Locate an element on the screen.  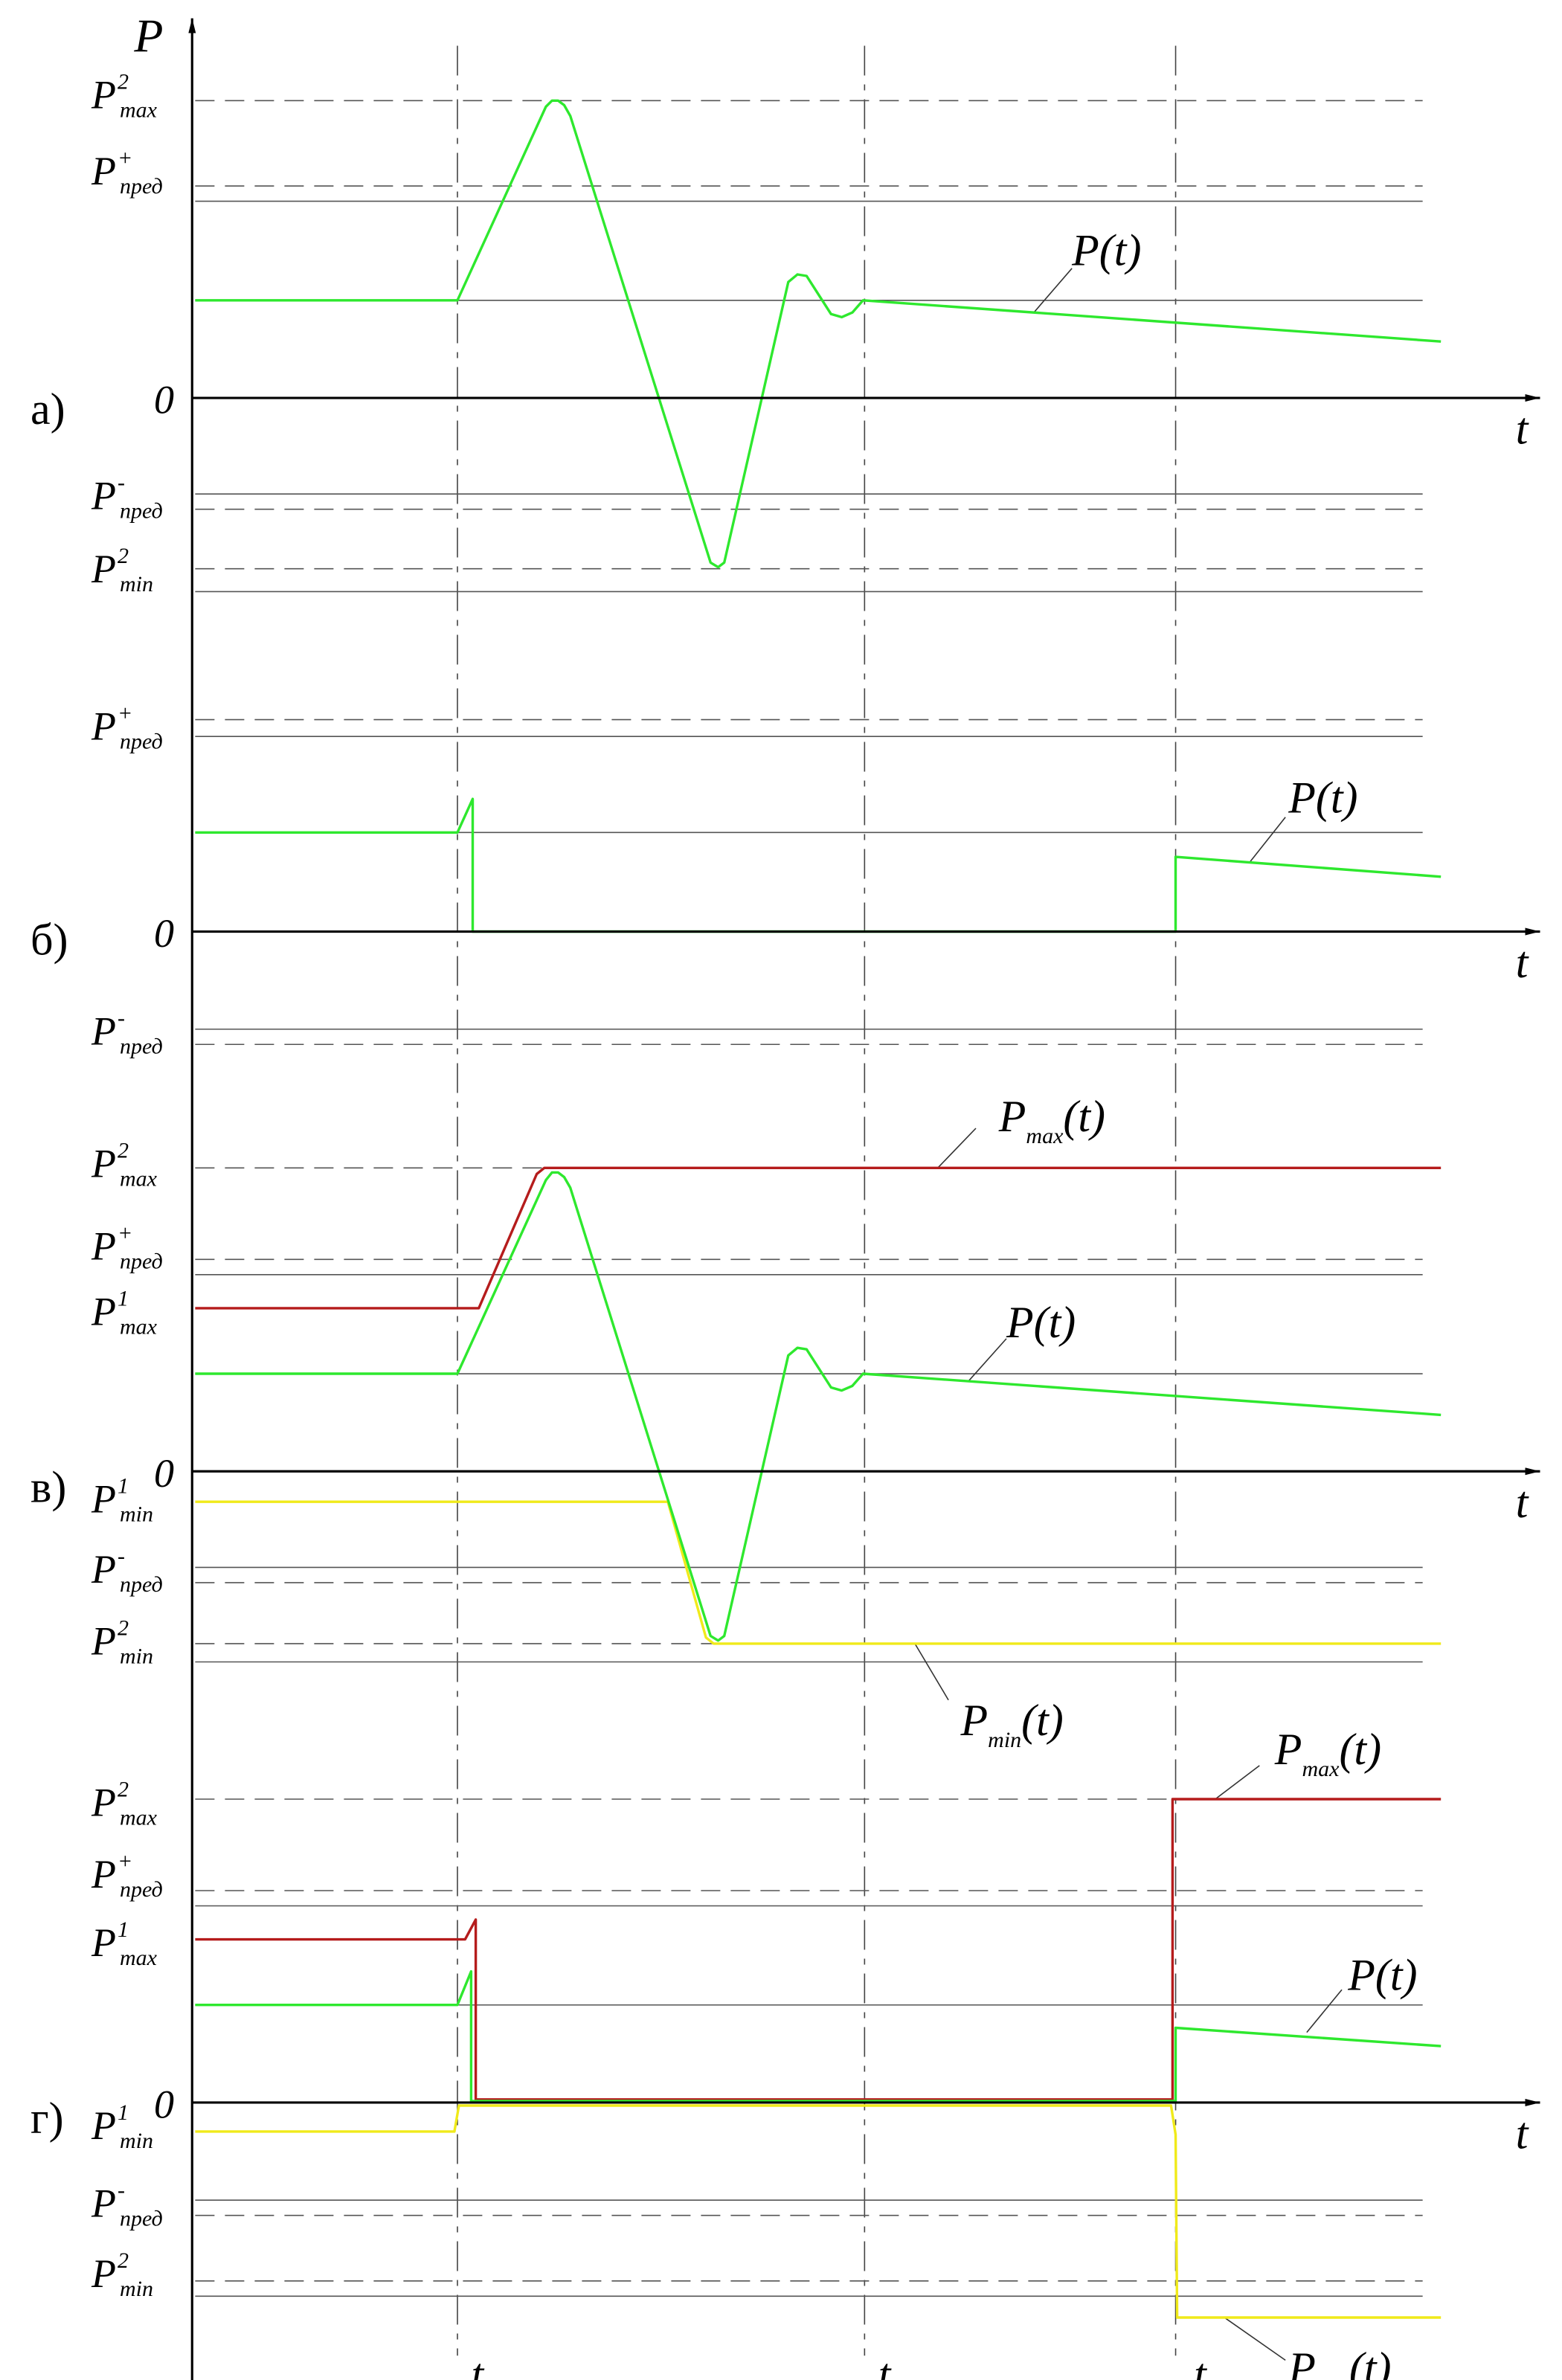
panel-c-pmax-curve is located at coordinates (819, 1238).